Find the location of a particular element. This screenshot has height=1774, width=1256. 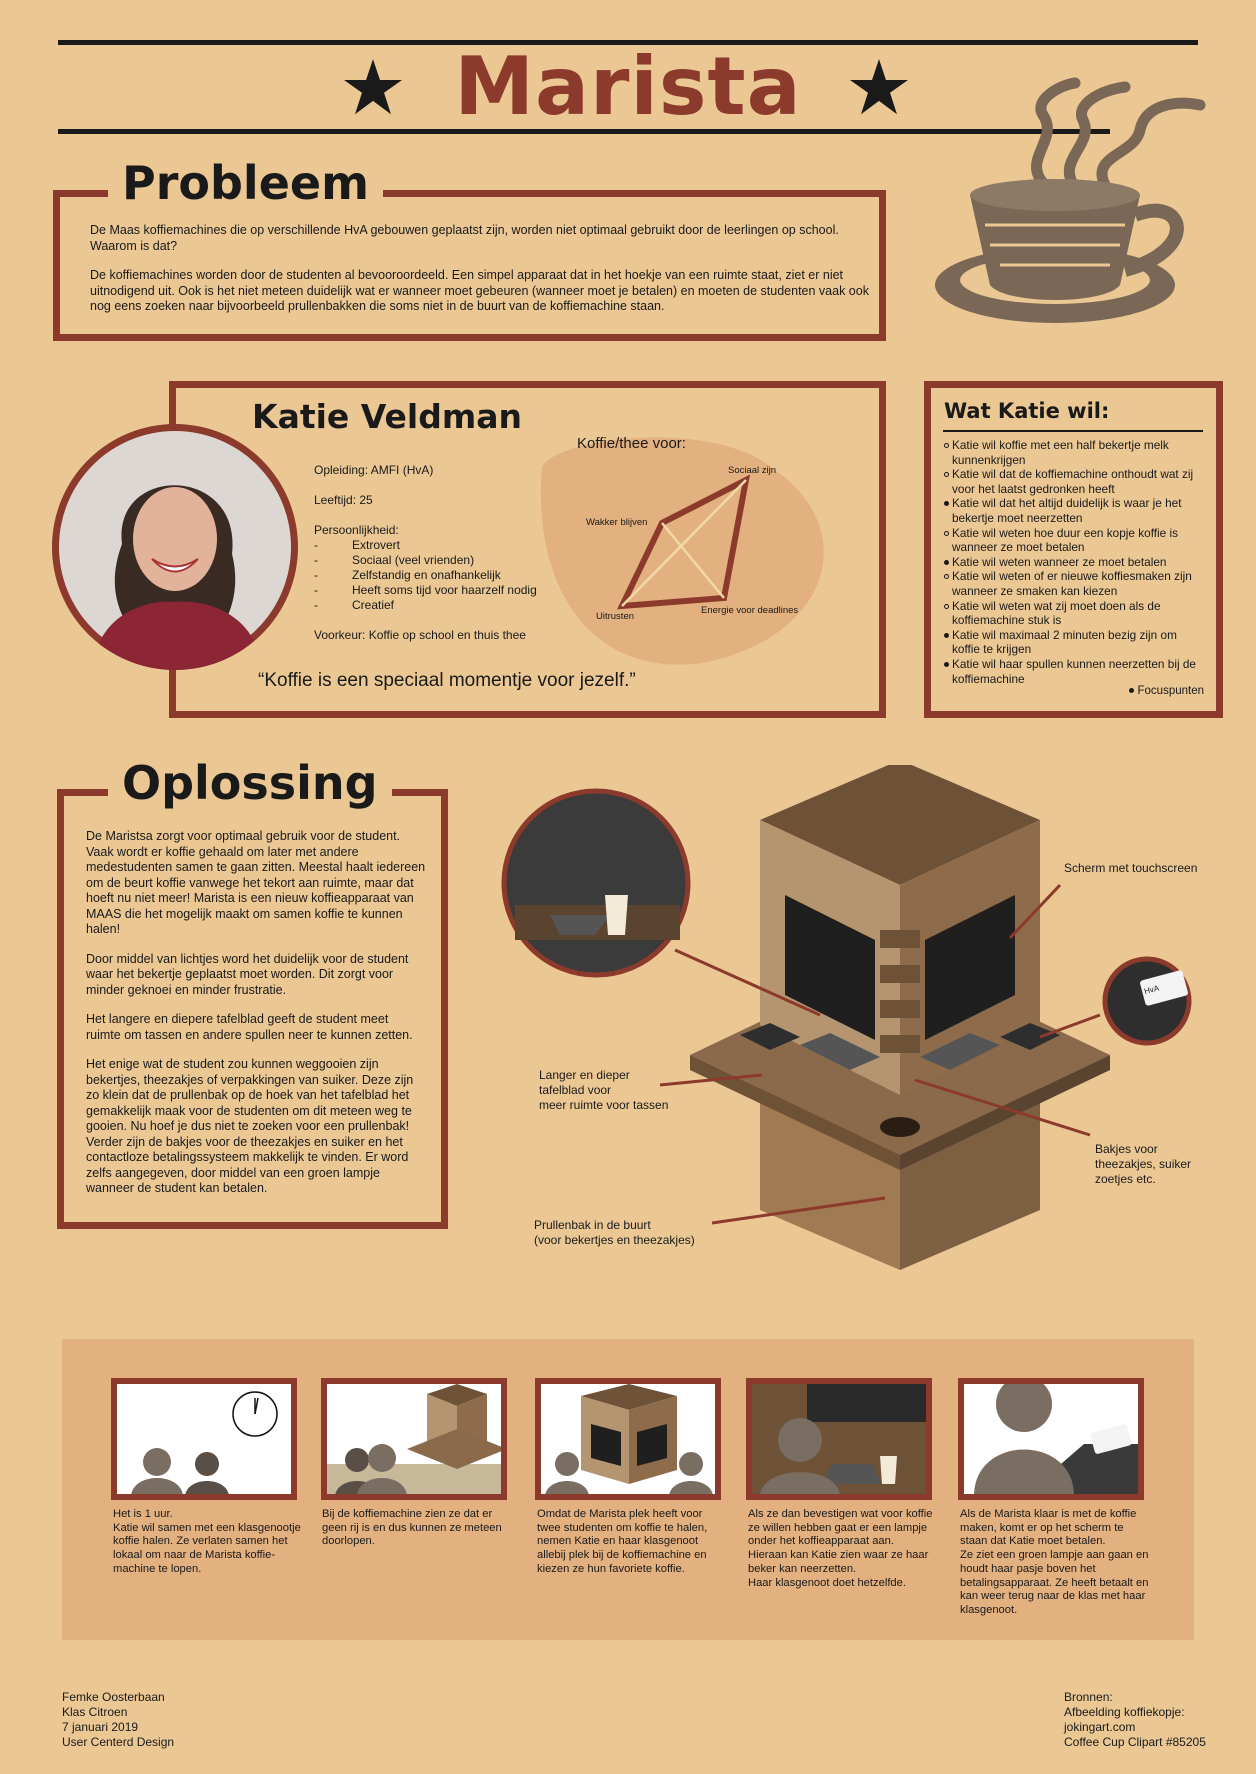

wants-heading: Wat Katie wil: is located at coordinates (1027, 411).